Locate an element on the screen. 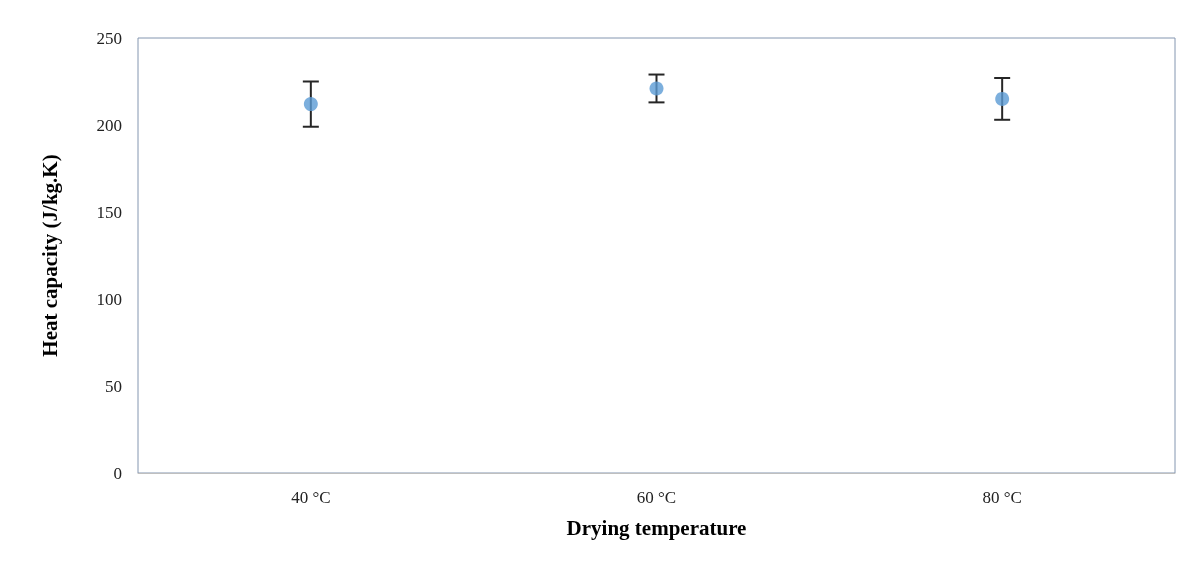 Image resolution: width=1199 pixels, height=580 pixels. x-tick-label: 60 °C is located at coordinates (656, 497).